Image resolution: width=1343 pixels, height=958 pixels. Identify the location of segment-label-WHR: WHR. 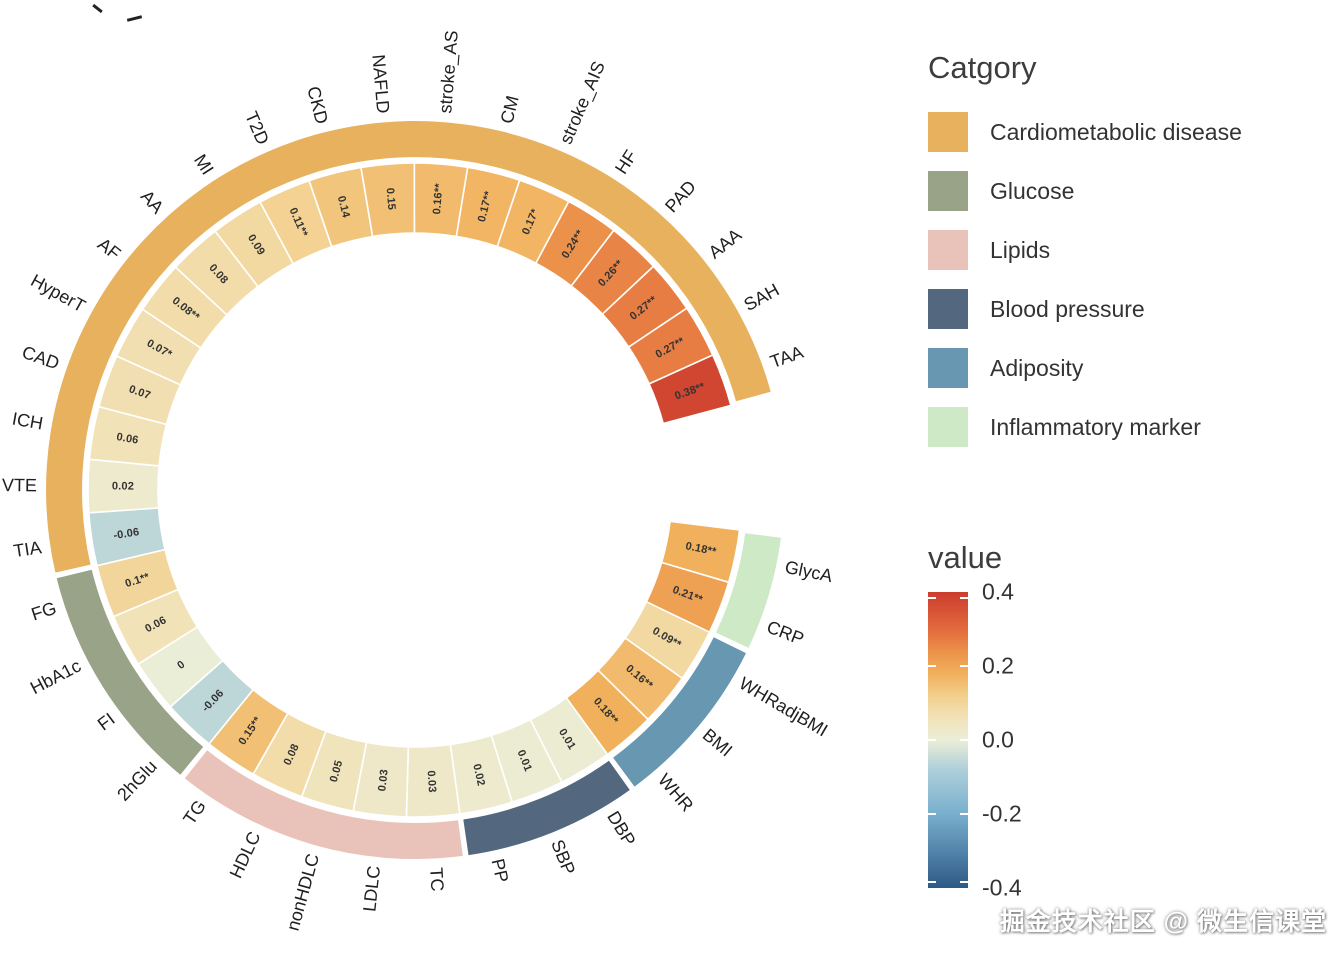
(675, 793).